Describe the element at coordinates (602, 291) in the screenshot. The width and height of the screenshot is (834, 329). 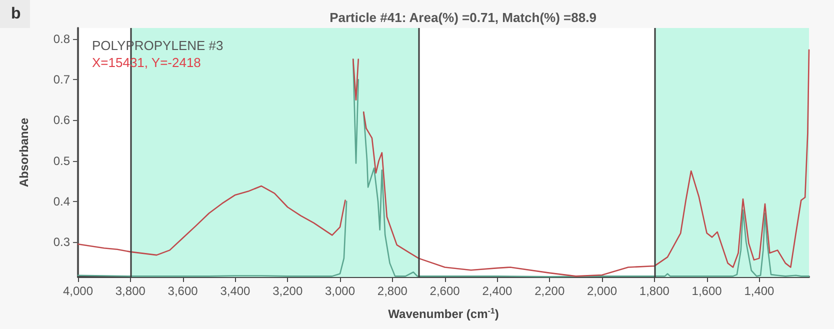
I see `x-tick-label: 2,000` at that location.